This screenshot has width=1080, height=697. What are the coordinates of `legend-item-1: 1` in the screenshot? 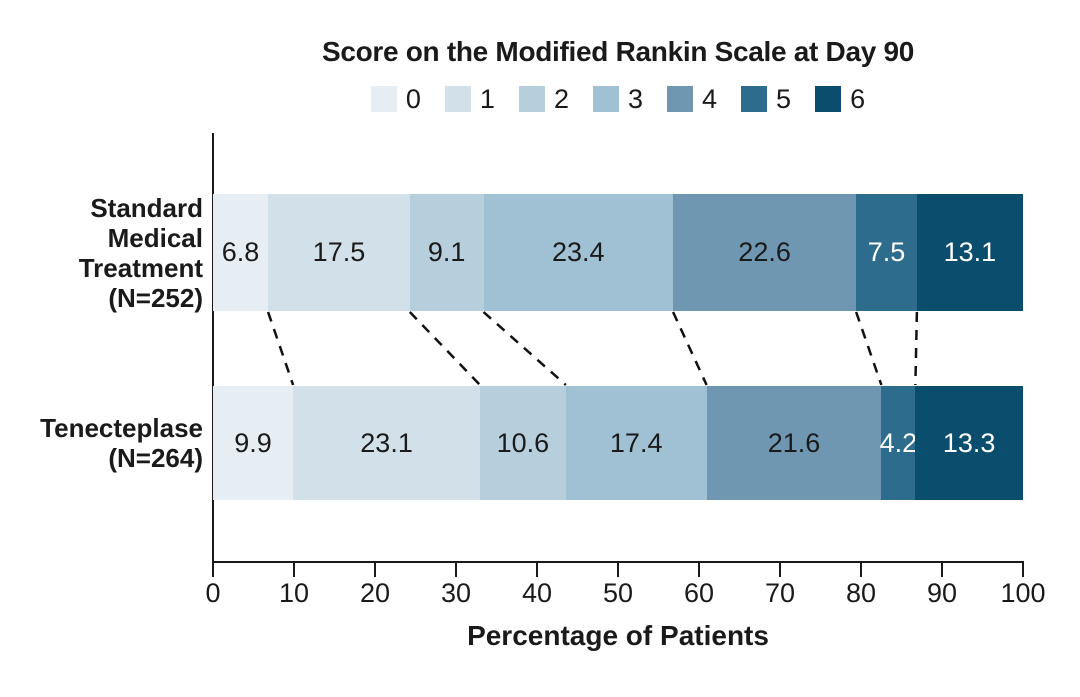 It's located at (469, 99).